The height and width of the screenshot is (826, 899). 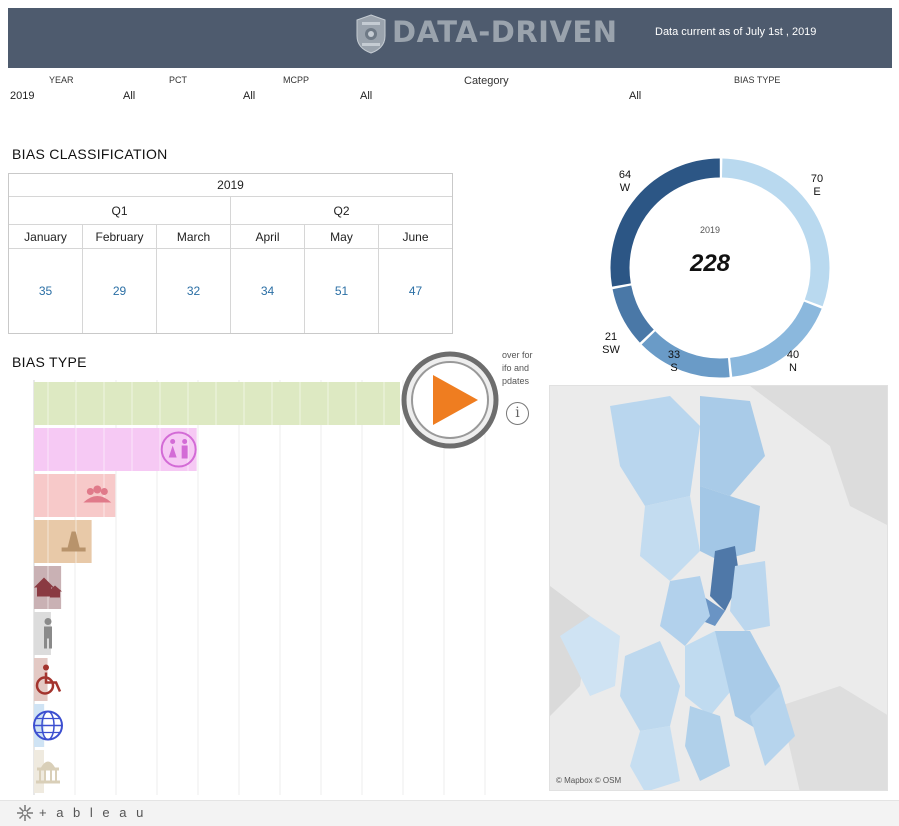 What do you see at coordinates (736, 32) in the screenshot?
I see `data-current-text: Data current as of July 1st , 2019` at bounding box center [736, 32].